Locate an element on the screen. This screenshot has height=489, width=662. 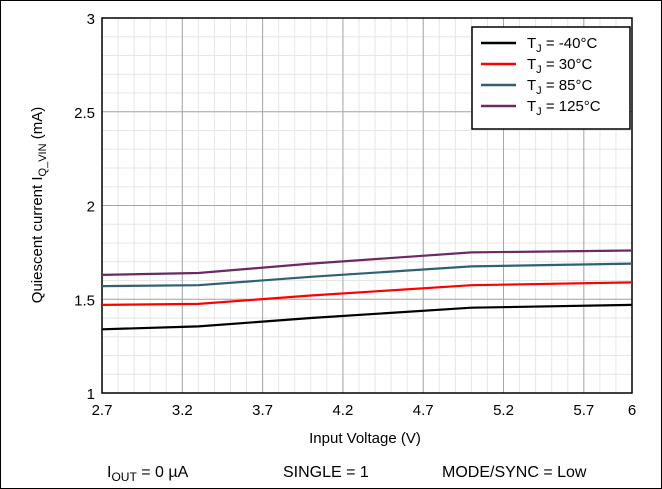
x-tick-label: 5.7 is located at coordinates (583, 410).